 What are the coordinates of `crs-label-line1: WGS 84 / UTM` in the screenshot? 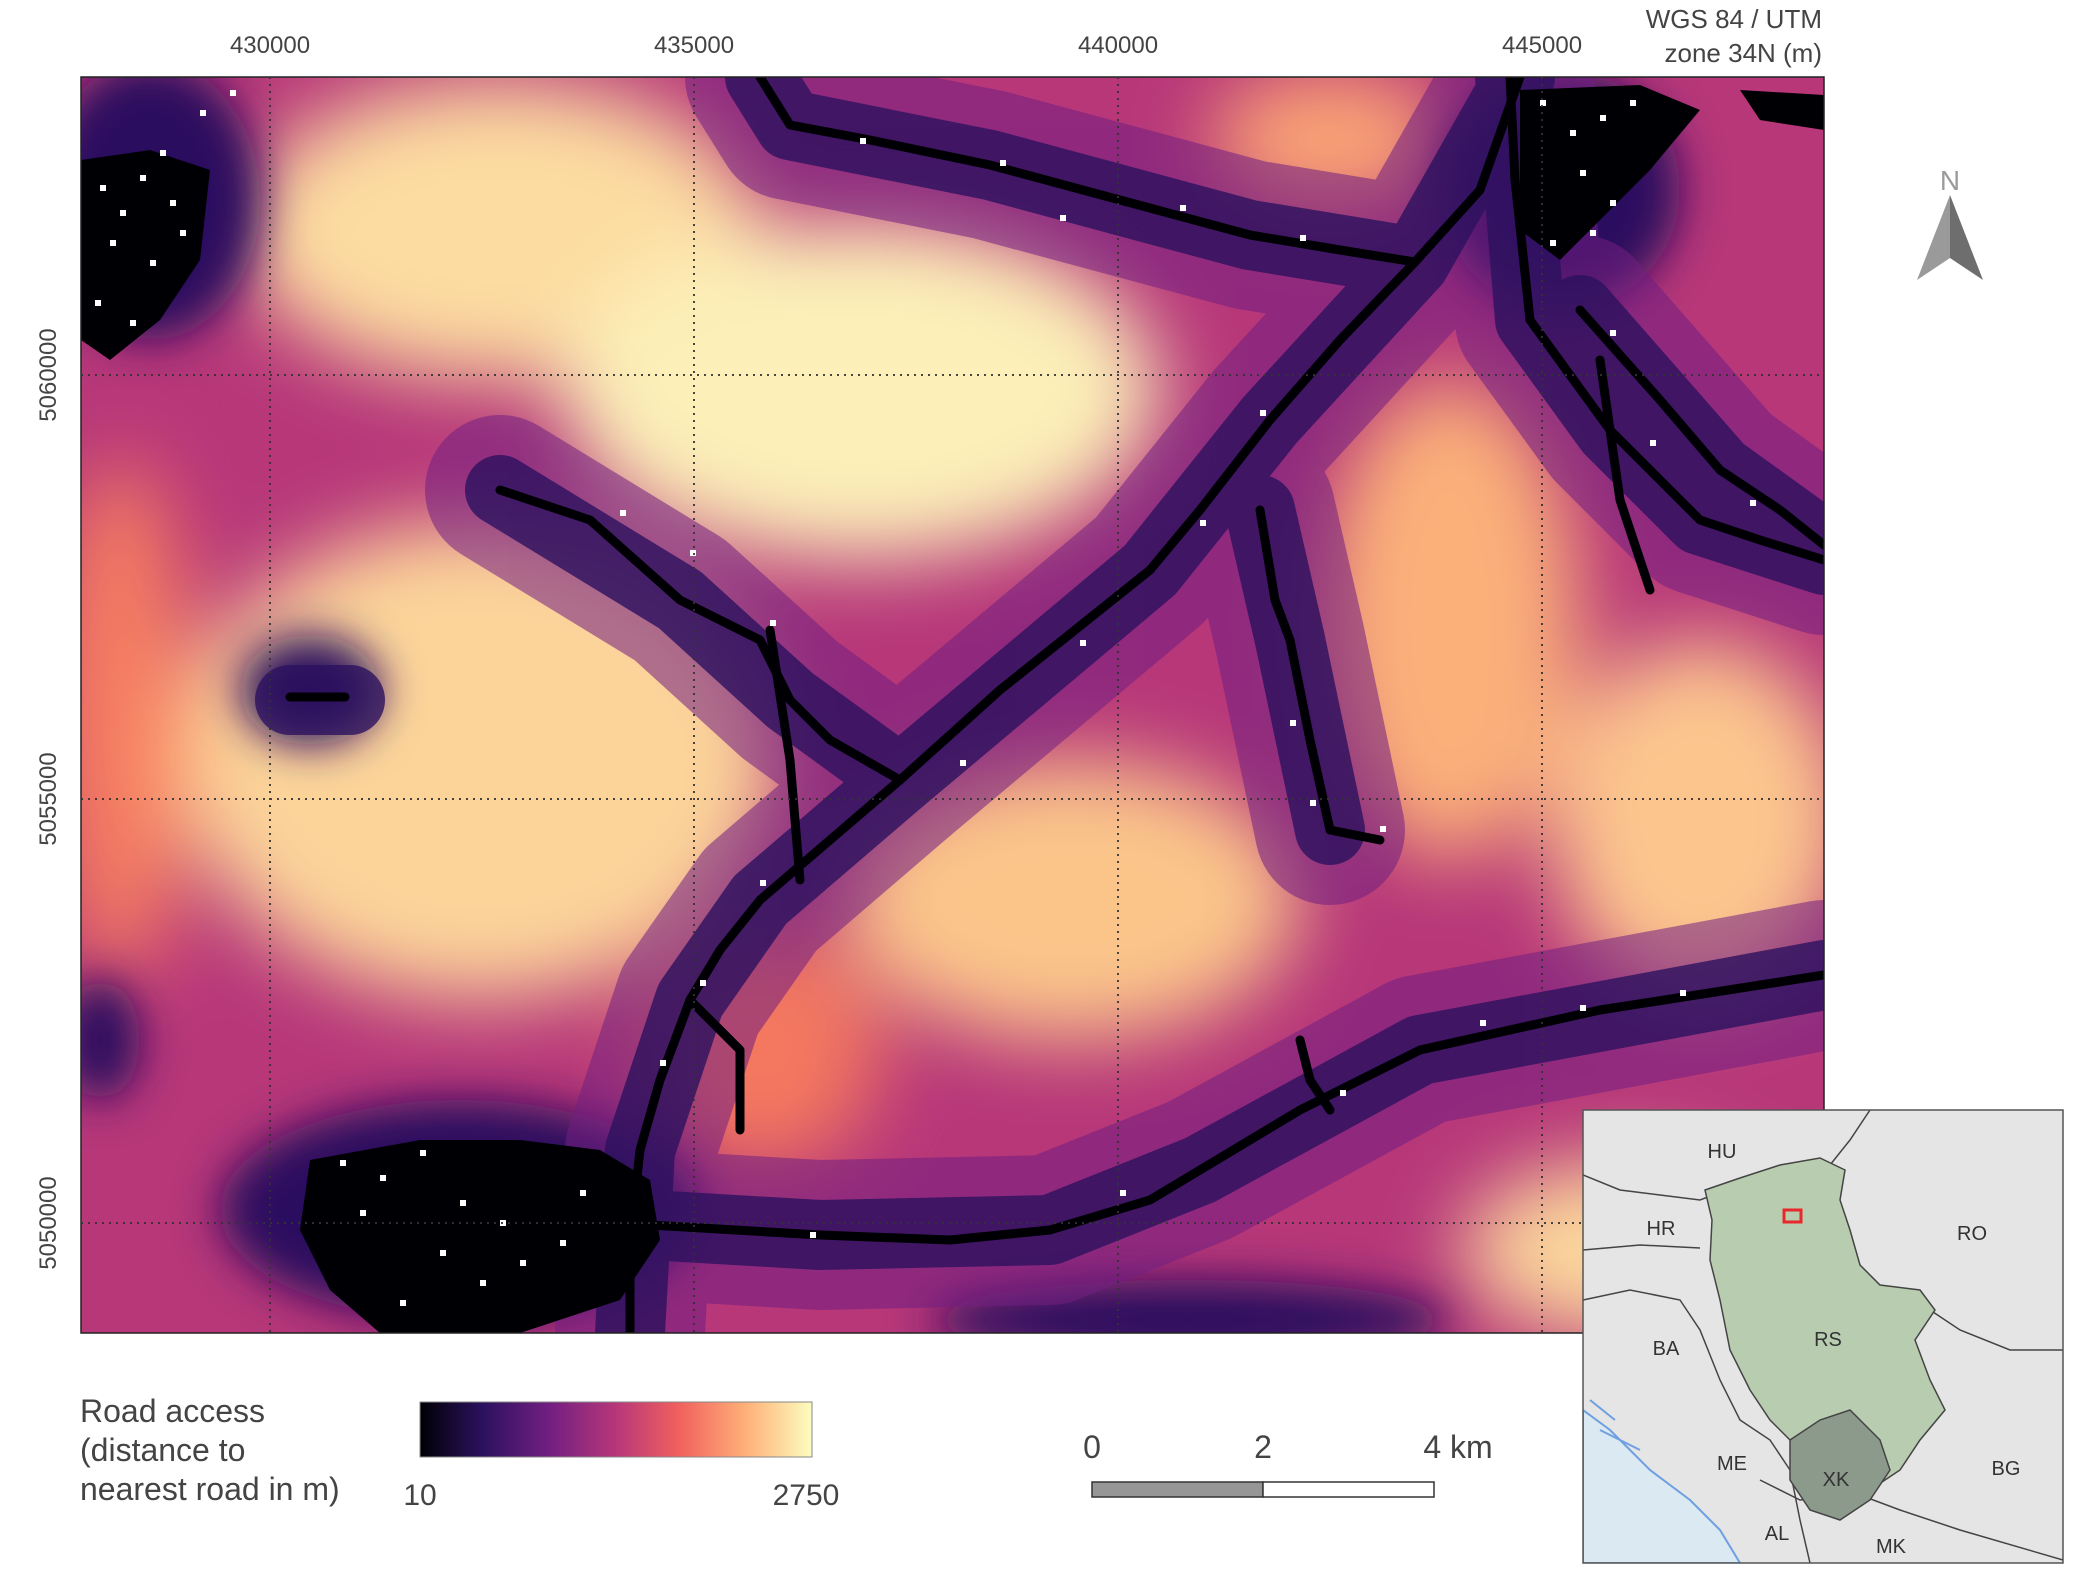 It's located at (1734, 19).